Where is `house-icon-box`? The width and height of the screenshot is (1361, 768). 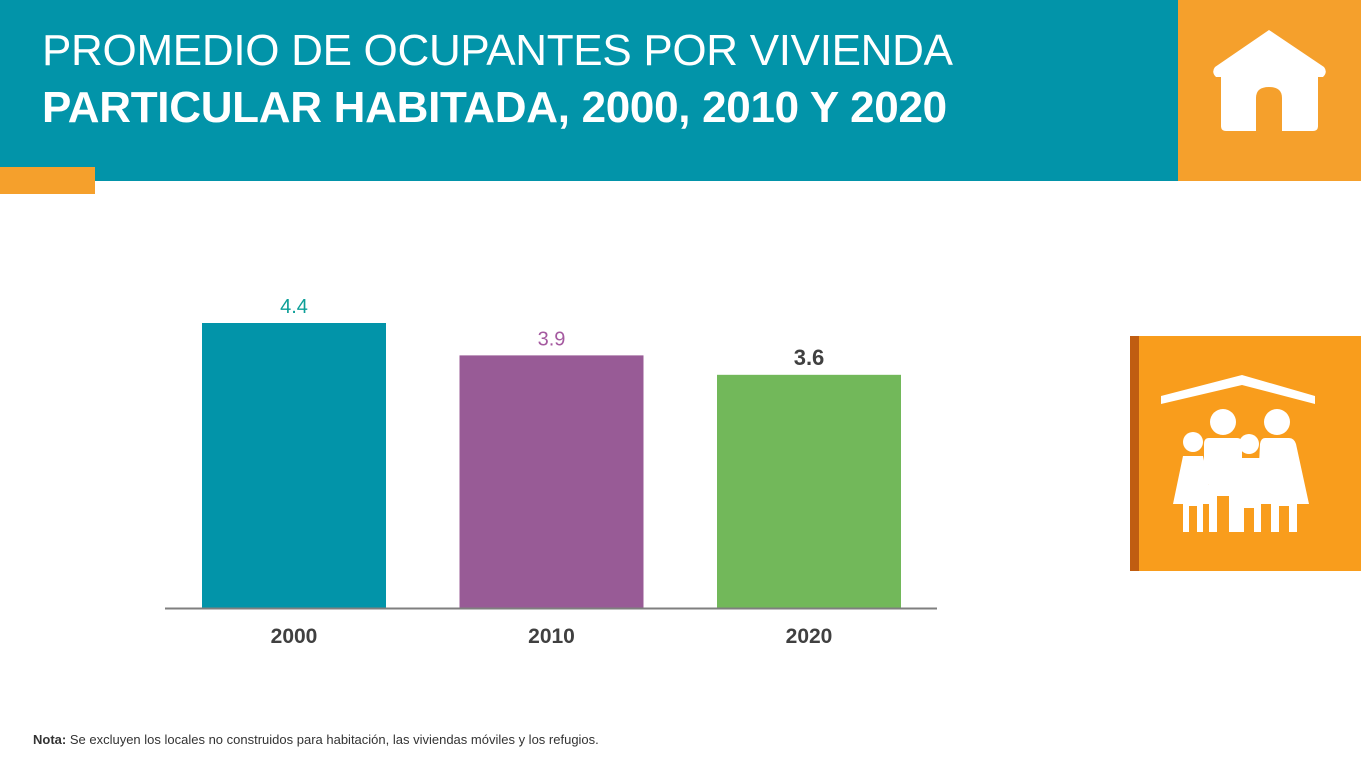 house-icon-box is located at coordinates (1269, 90).